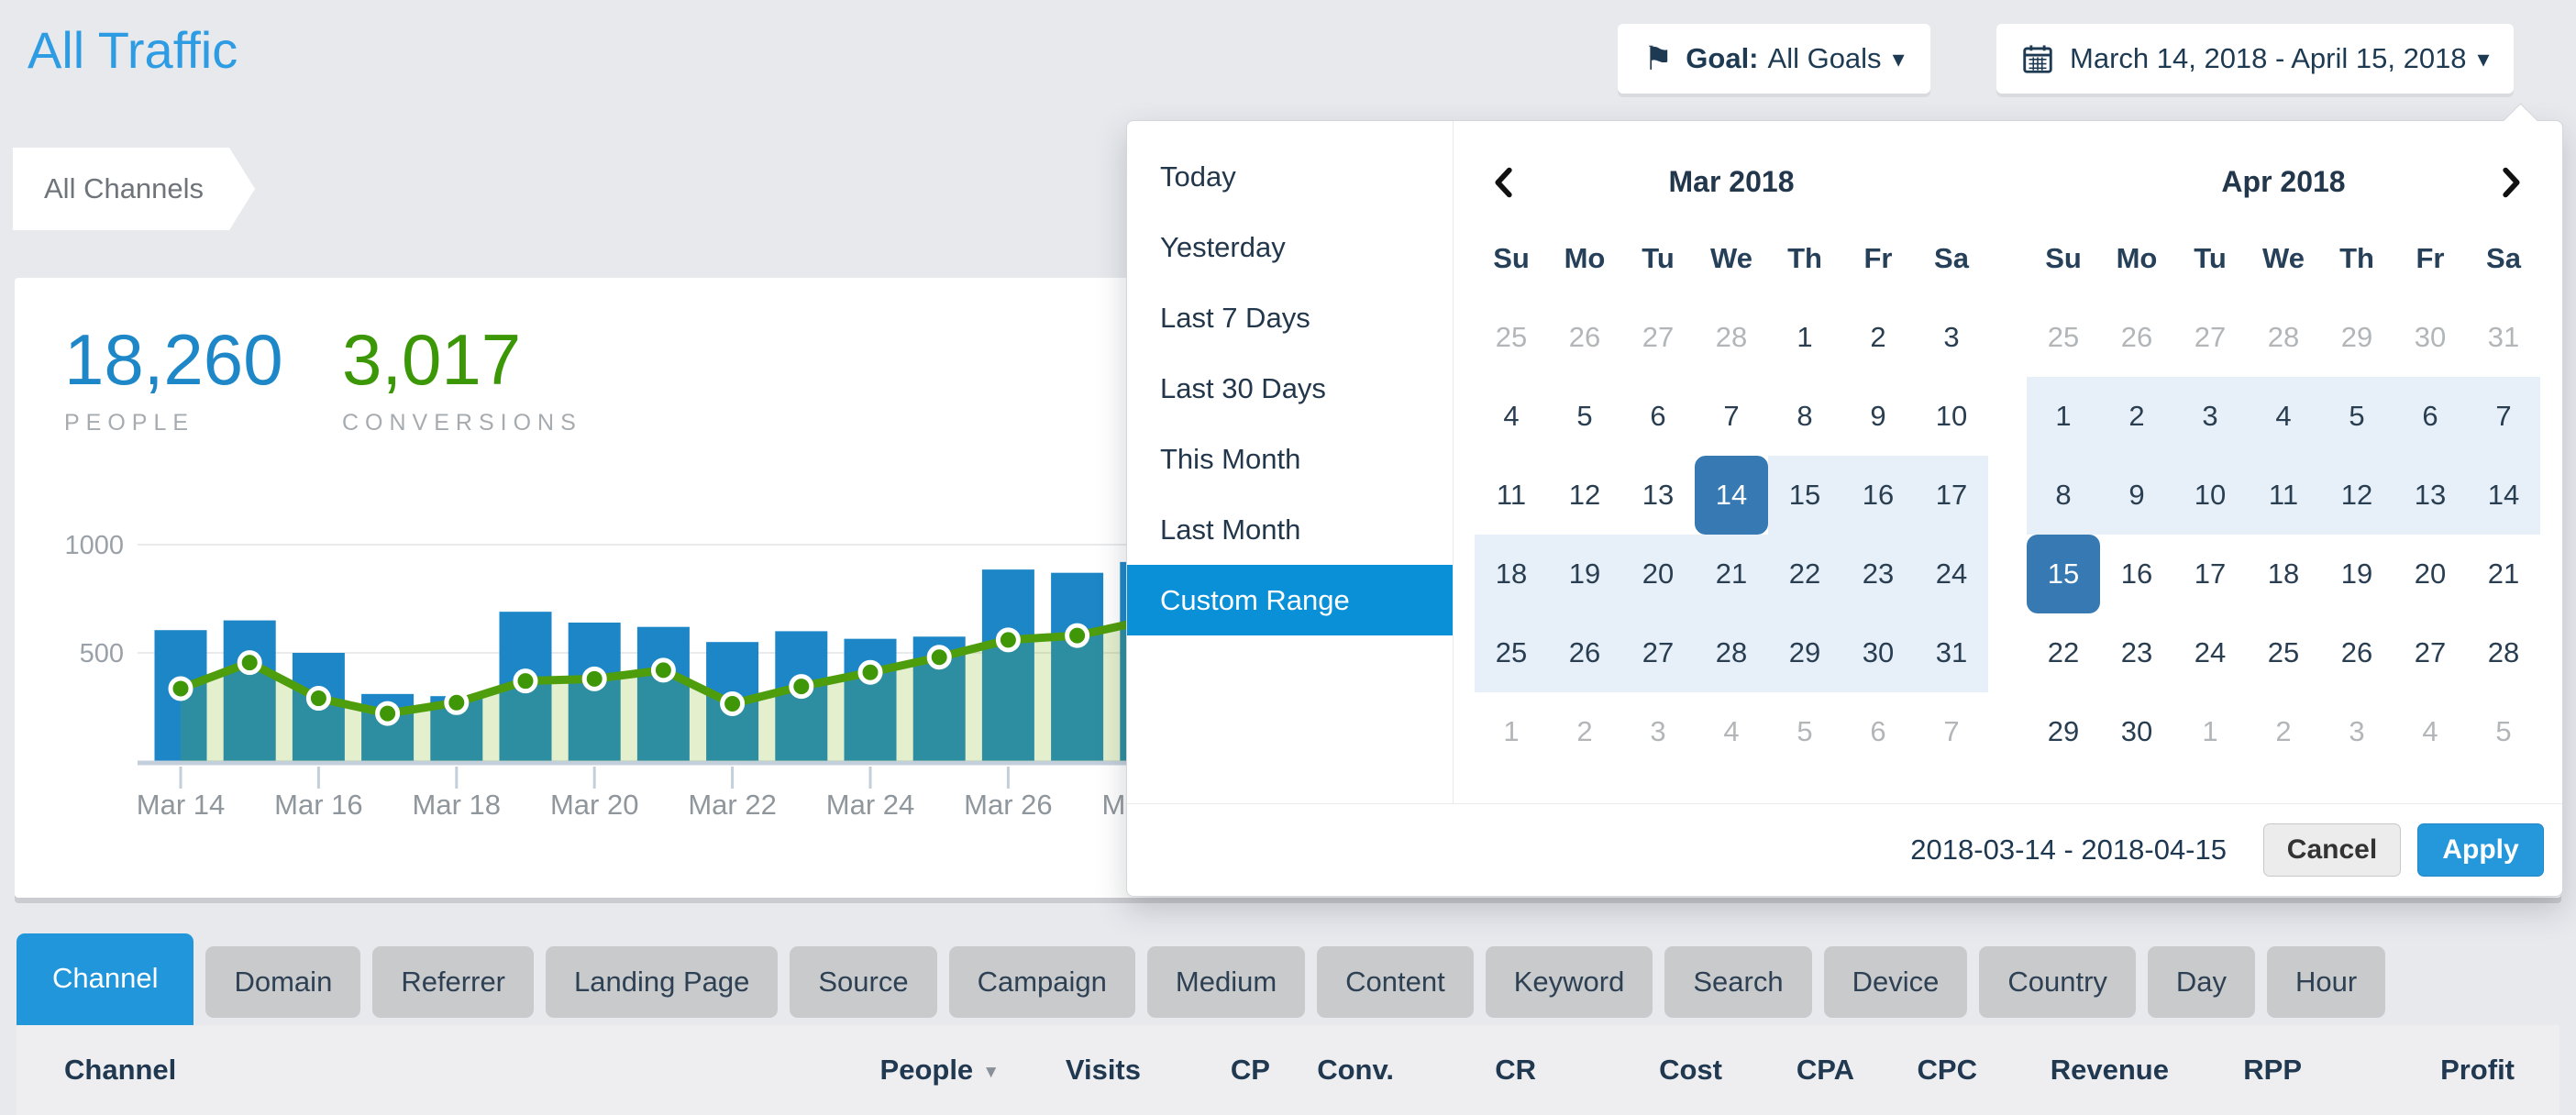 The image size is (2576, 1115). I want to click on tab-keyword: Keyword, so click(1569, 982).